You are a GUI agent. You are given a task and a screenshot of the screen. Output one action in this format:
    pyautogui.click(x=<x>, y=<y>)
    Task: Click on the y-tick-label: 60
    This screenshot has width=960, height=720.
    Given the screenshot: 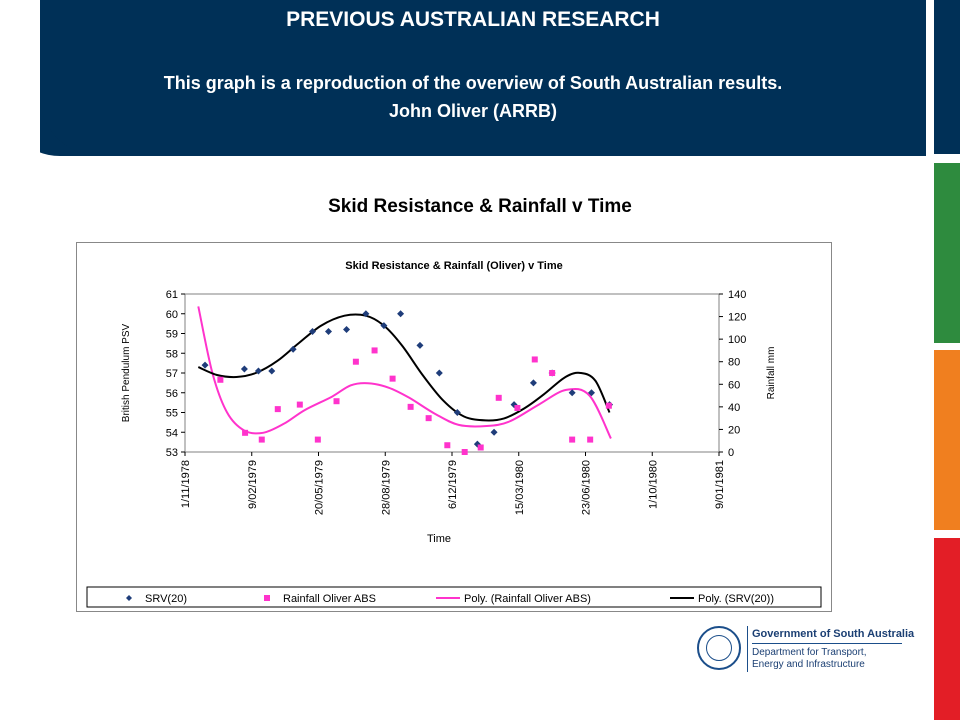 What is the action you would take?
    pyautogui.click(x=172, y=315)
    